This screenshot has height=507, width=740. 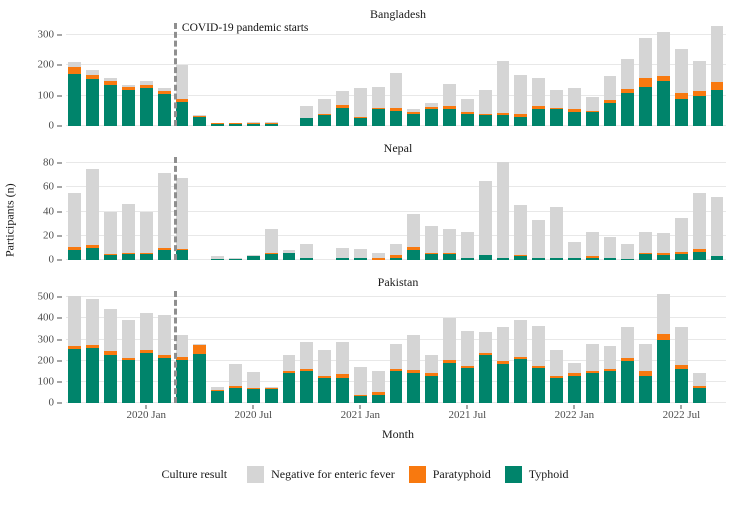 What do you see at coordinates (46, 317) in the screenshot?
I see `y-tick-label: 400` at bounding box center [46, 317].